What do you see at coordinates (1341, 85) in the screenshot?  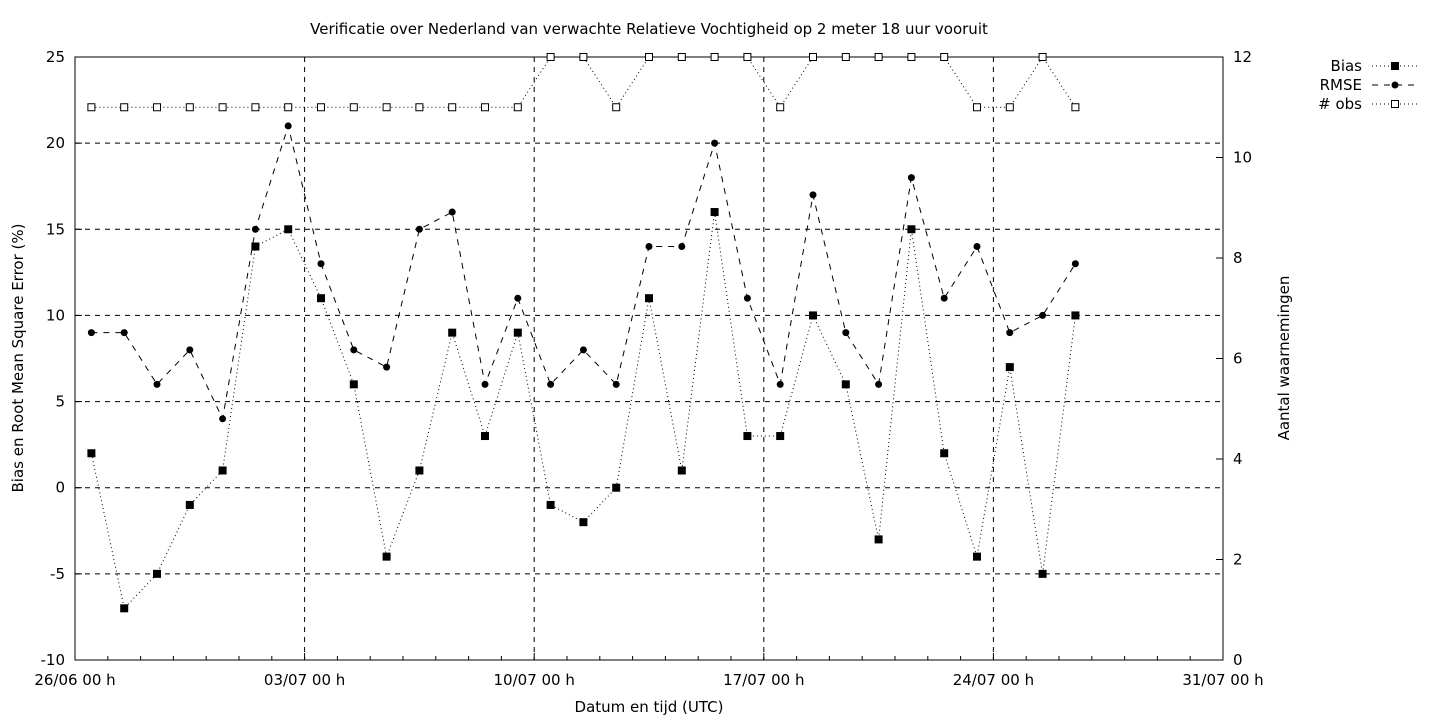 I see `legend-label: RMSE` at bounding box center [1341, 85].